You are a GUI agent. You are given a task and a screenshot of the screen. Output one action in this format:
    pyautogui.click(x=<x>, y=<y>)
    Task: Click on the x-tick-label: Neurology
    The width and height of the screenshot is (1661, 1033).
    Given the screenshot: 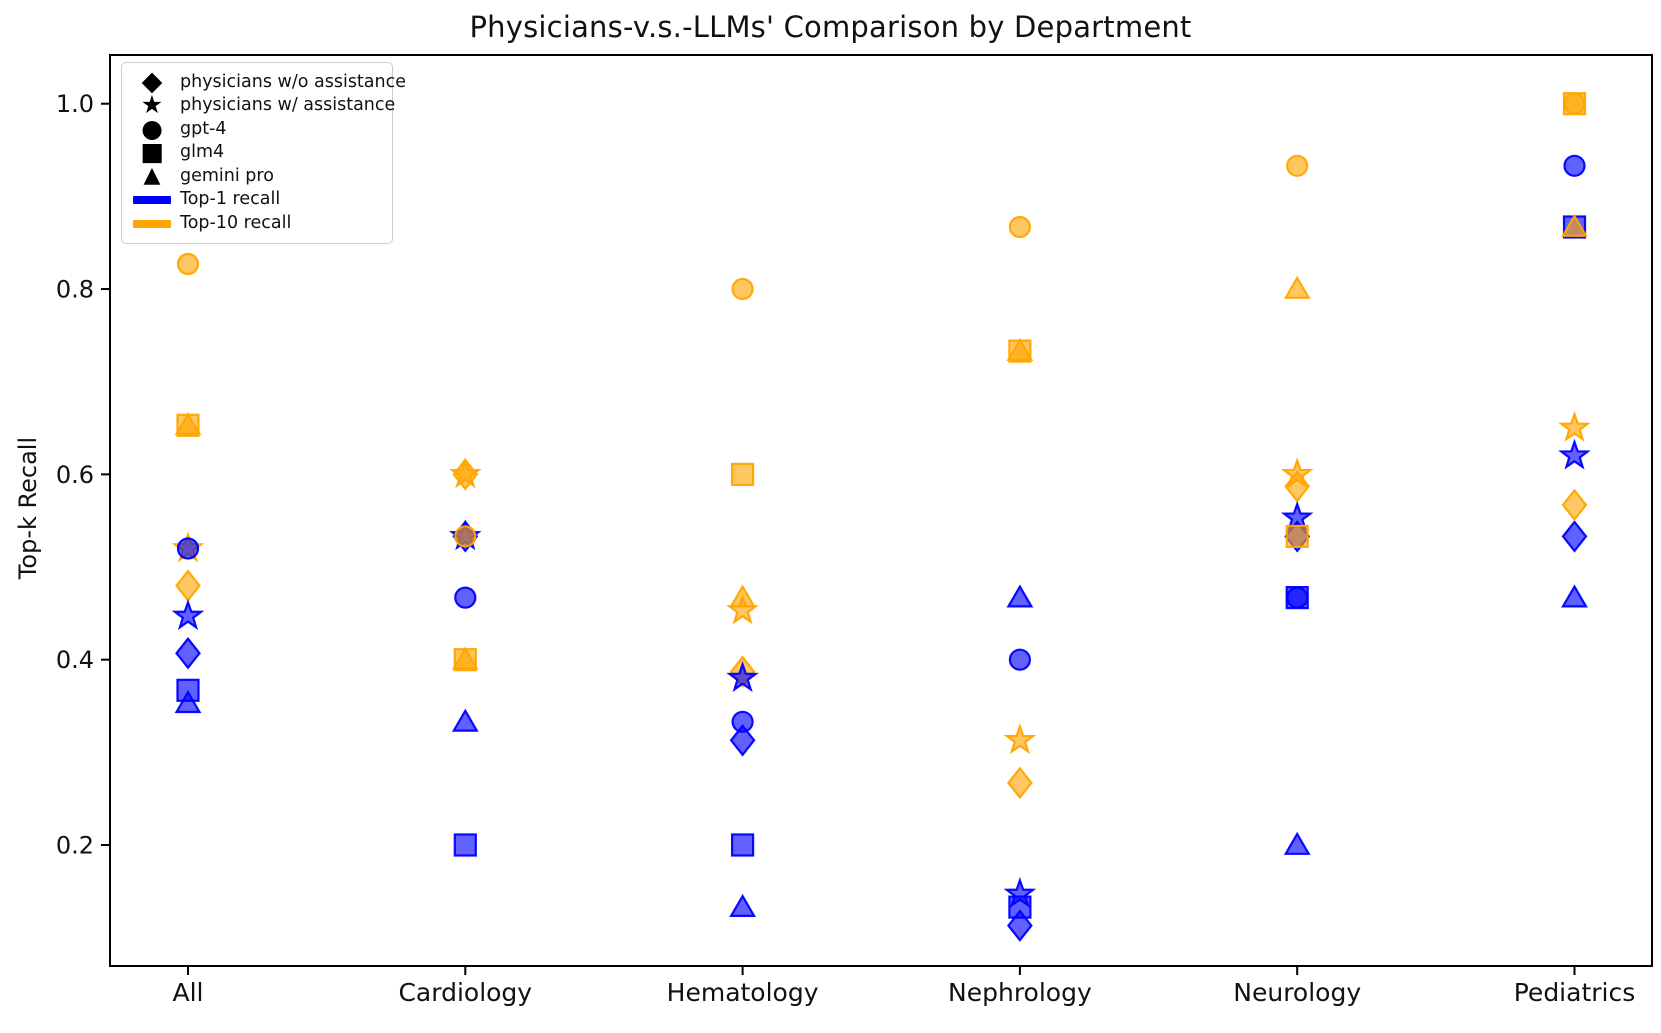 What is the action you would take?
    pyautogui.click(x=1297, y=992)
    